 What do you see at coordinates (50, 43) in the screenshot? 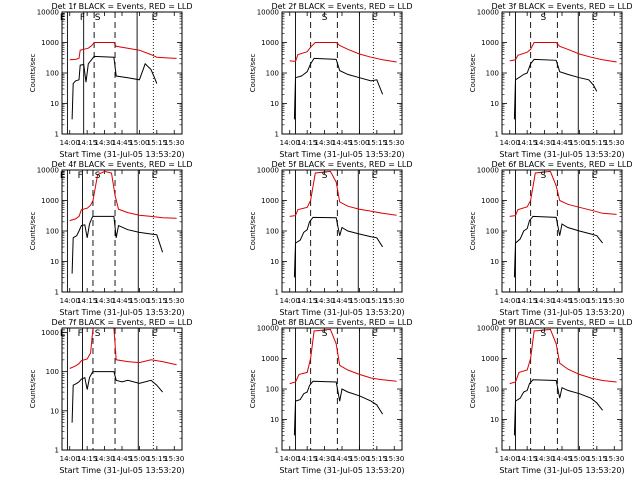
I see `chart-1-y-tick-label: 1000` at bounding box center [50, 43].